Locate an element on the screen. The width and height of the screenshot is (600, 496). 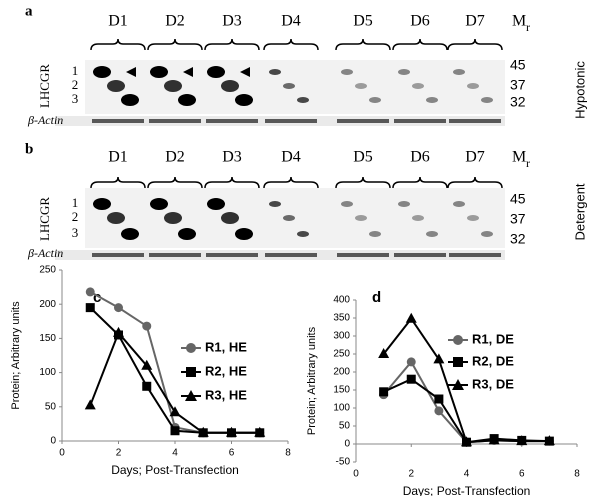
condition-label: Detergent is located at coordinates (579, 211).